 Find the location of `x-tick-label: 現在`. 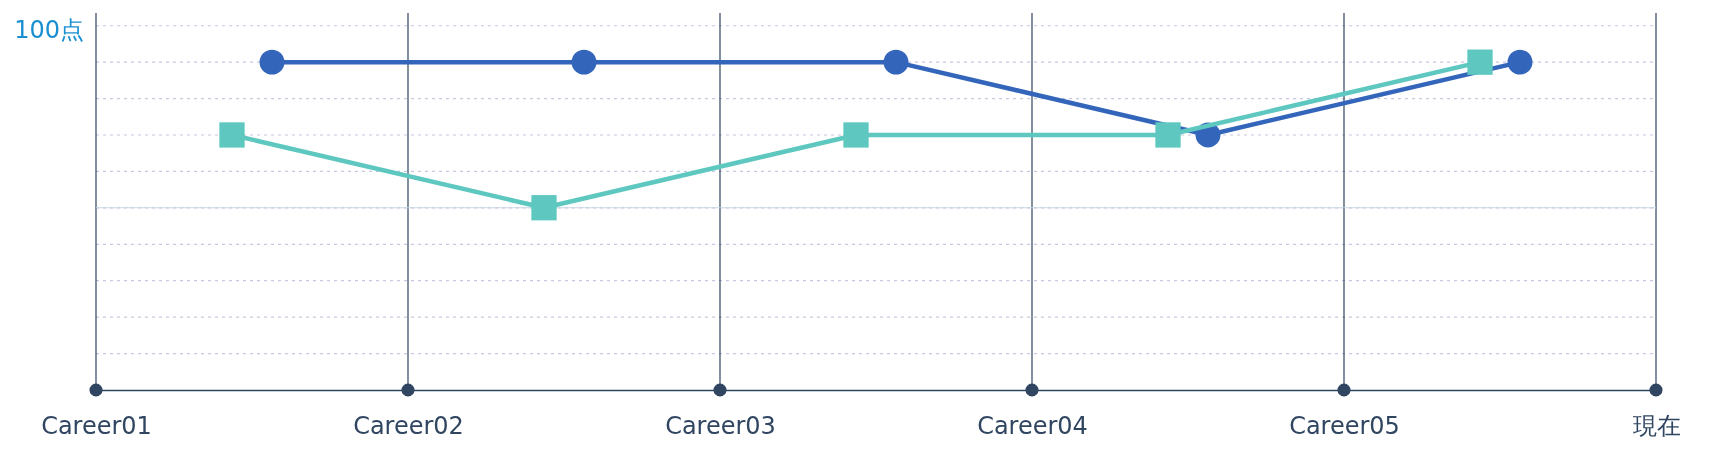

x-tick-label: 現在 is located at coordinates (1656, 425).